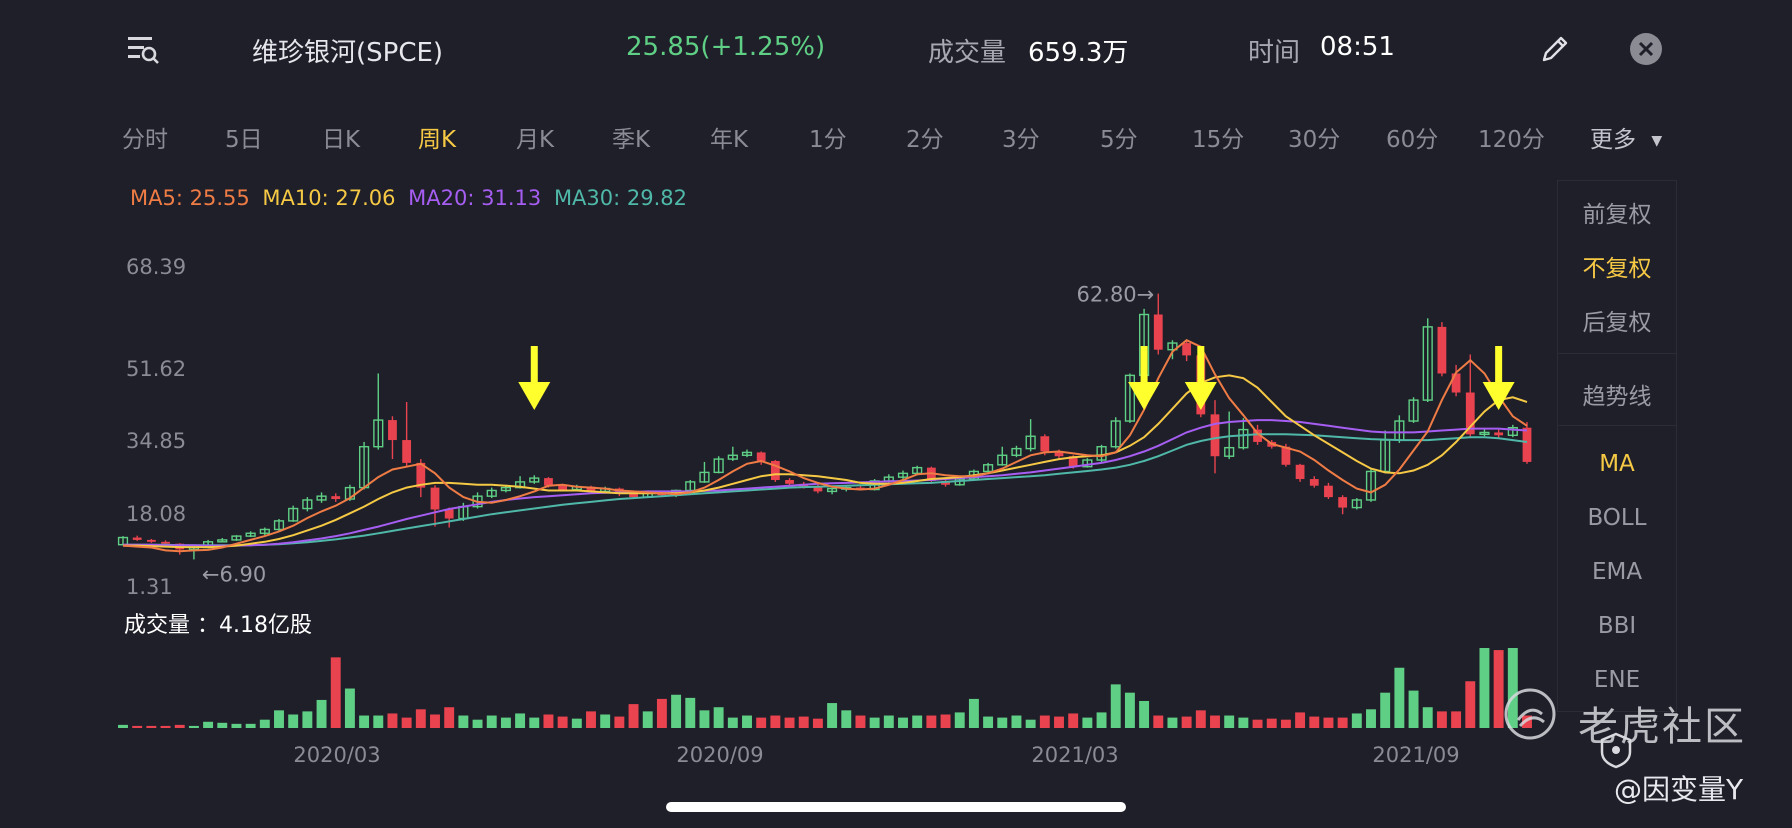 Image resolution: width=1792 pixels, height=828 pixels. I want to click on indicator-ene: ENE, so click(1617, 680).